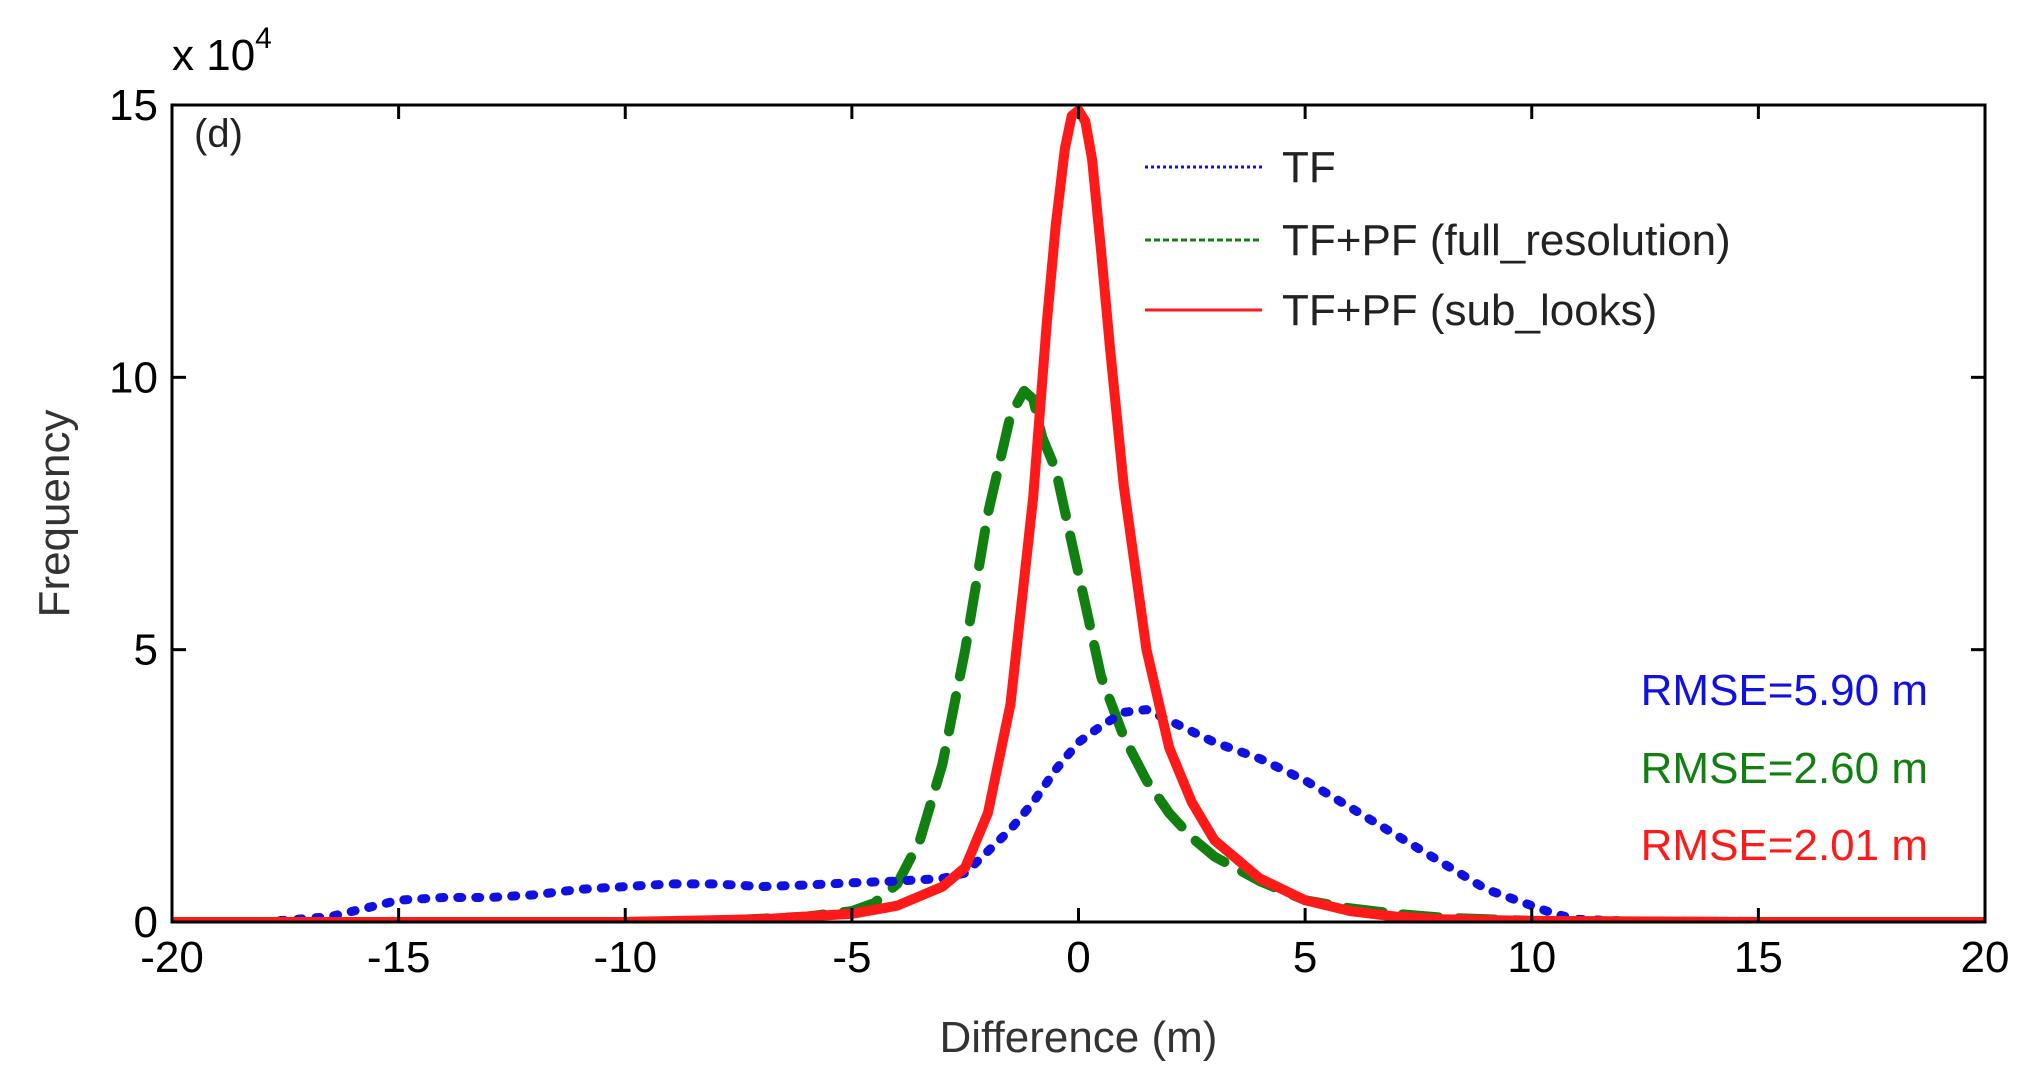  I want to click on x-tick-label: 10, so click(1531, 957).